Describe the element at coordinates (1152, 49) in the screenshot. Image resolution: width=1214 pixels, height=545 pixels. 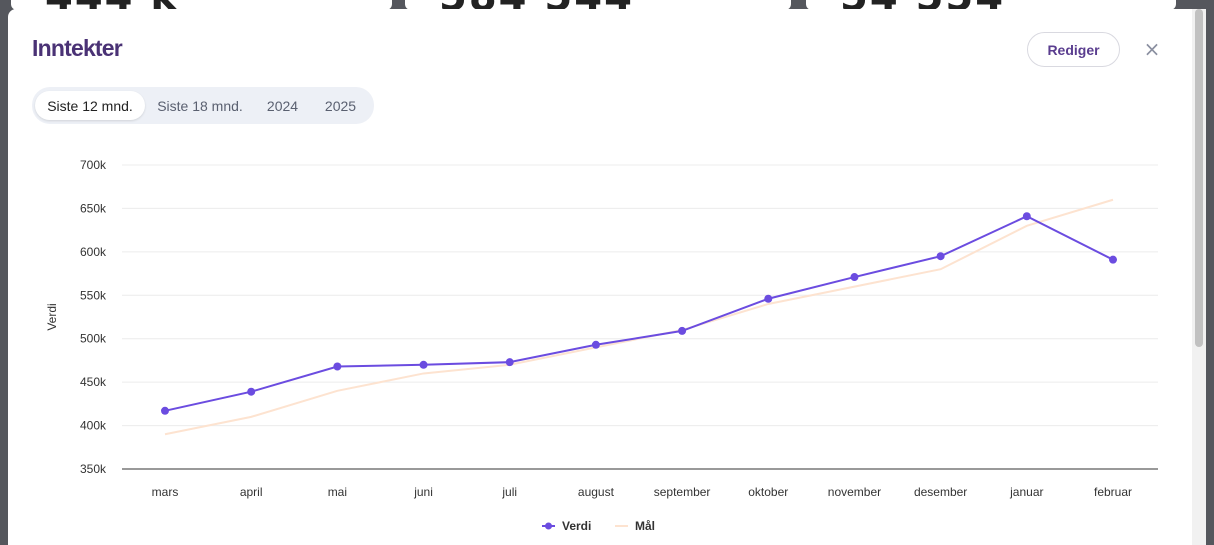
I see `close-icon: ×` at that location.